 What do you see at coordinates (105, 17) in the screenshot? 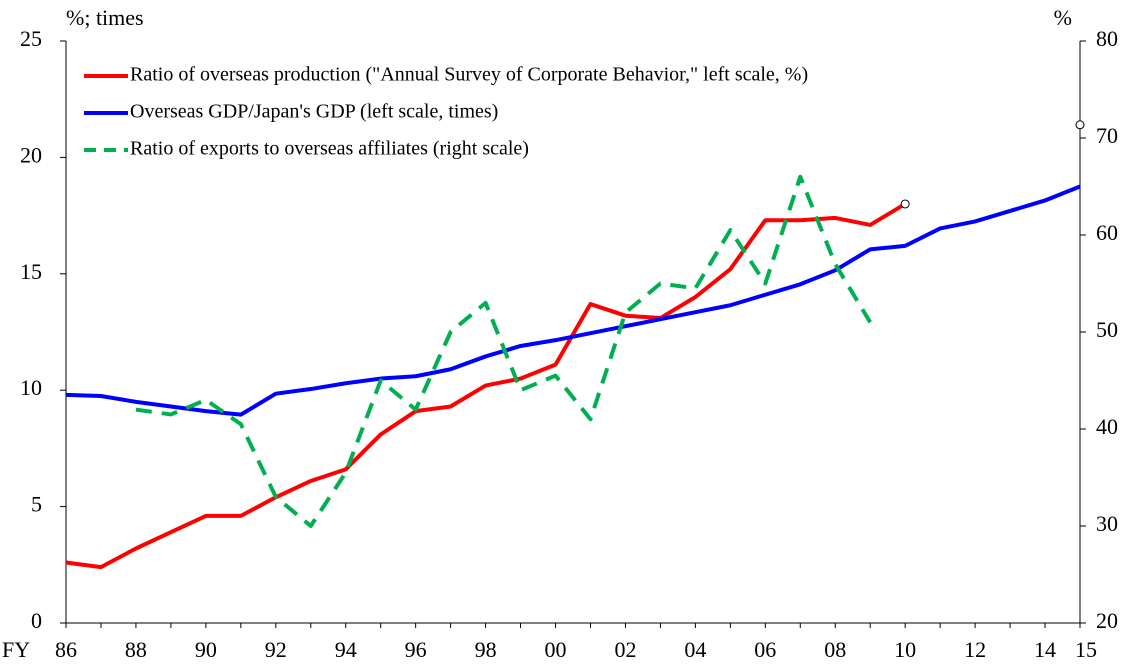
I see `y-axis-label: %; times` at bounding box center [105, 17].